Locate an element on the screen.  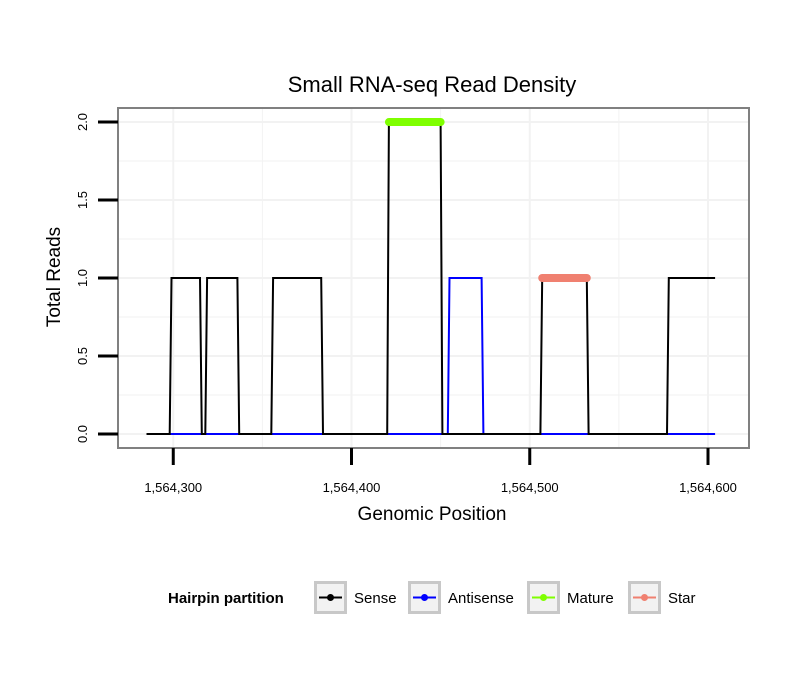
y-tick-label: 0.5 is located at coordinates (82, 356).